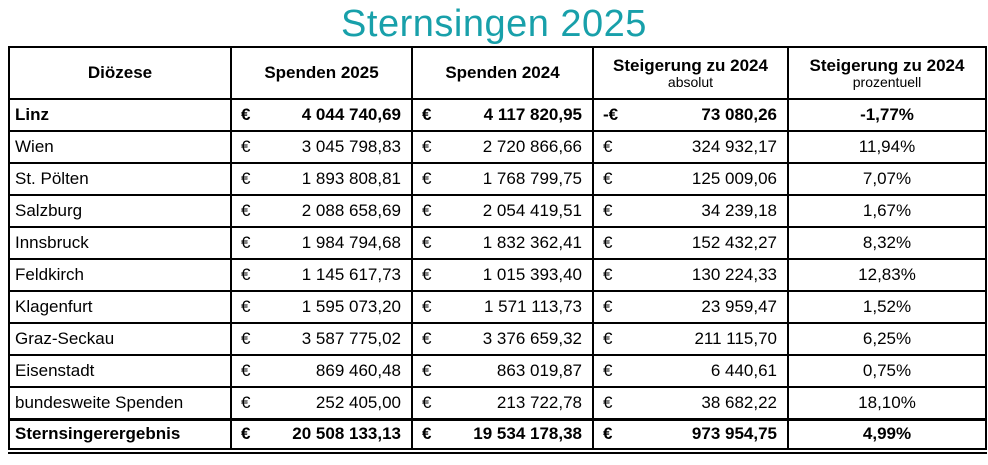  What do you see at coordinates (690, 243) in the screenshot?
I see `steigerung-absolut-cell: € 152 432,27` at bounding box center [690, 243].